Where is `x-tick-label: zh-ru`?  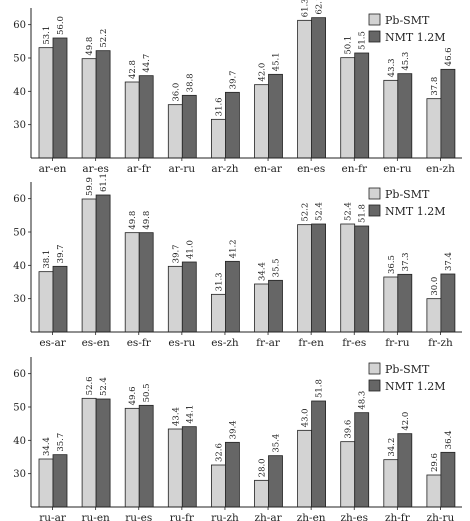
x-tick-label: zh-ru is located at coordinates (441, 516).